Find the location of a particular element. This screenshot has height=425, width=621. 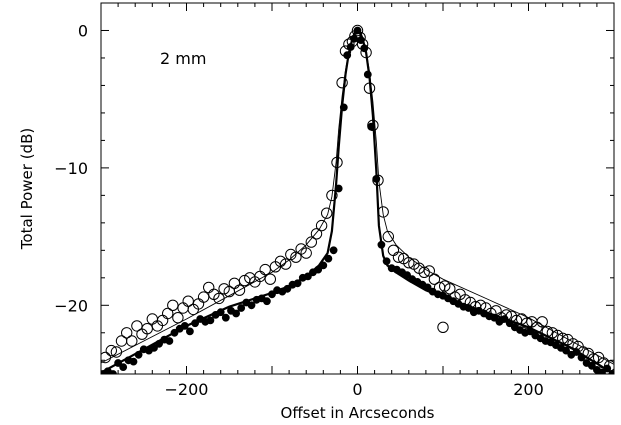

y-tick-label: −10 is located at coordinates (71, 168).